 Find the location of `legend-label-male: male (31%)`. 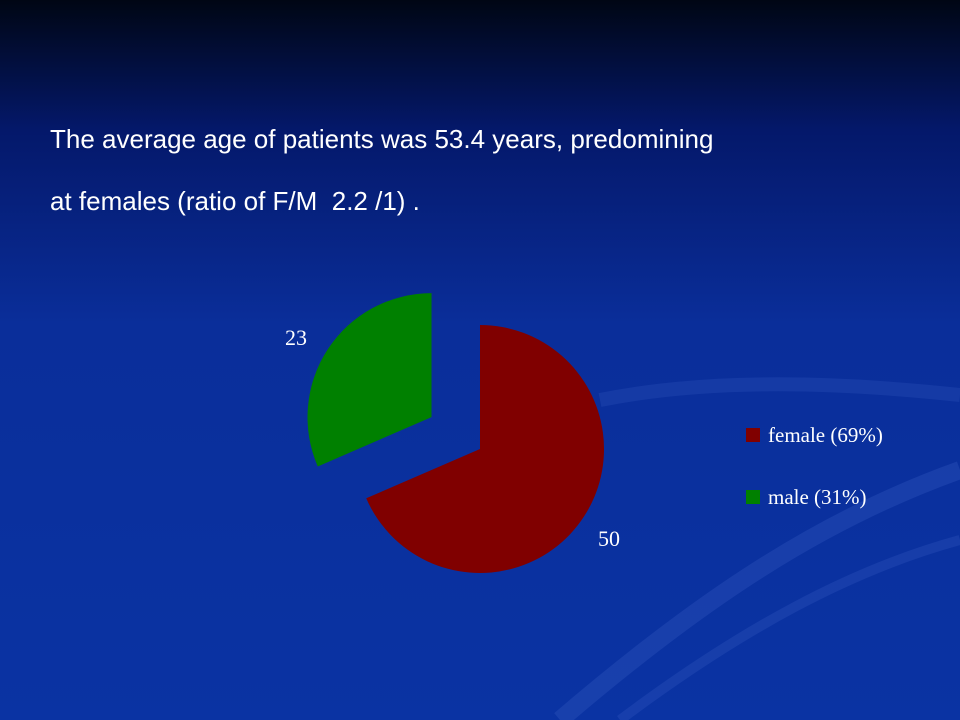

legend-label-male: male (31%) is located at coordinates (817, 496).